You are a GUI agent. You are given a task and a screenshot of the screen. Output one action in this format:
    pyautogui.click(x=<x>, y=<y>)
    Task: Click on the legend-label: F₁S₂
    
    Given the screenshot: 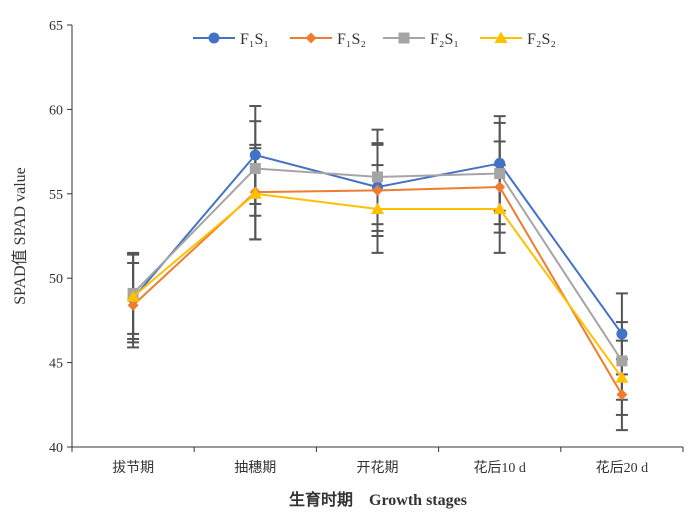 What is the action you would take?
    pyautogui.click(x=351, y=39)
    